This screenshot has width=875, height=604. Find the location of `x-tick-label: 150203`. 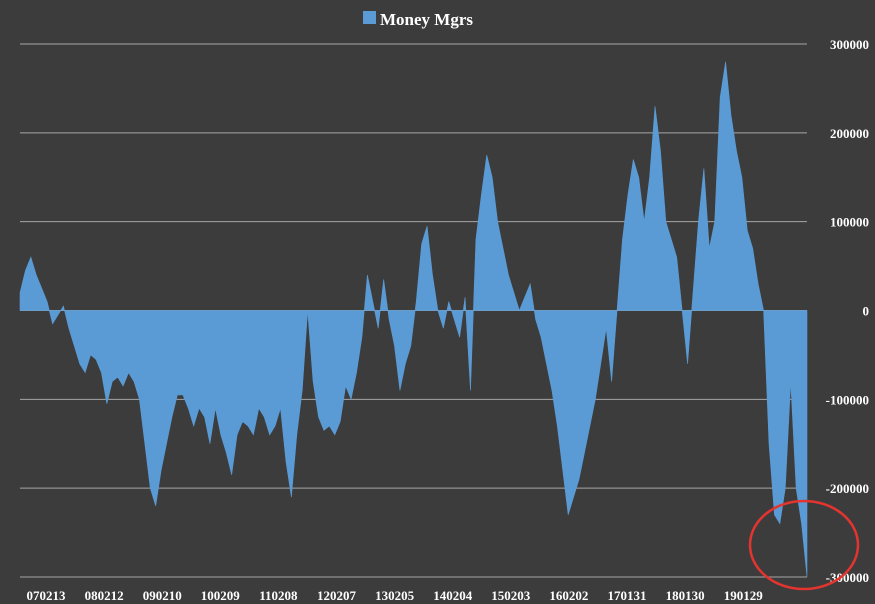

x-tick-label: 150203 is located at coordinates (511, 595).